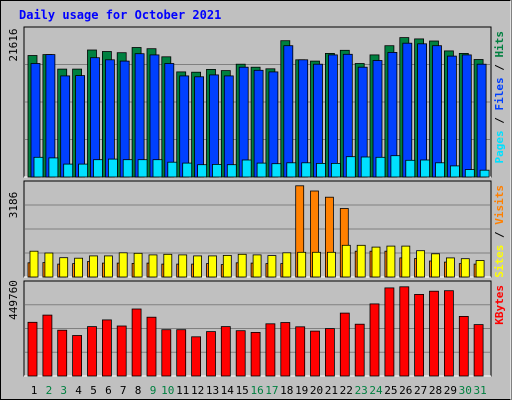  I want to click on day-label-7: 7, so click(123, 390).